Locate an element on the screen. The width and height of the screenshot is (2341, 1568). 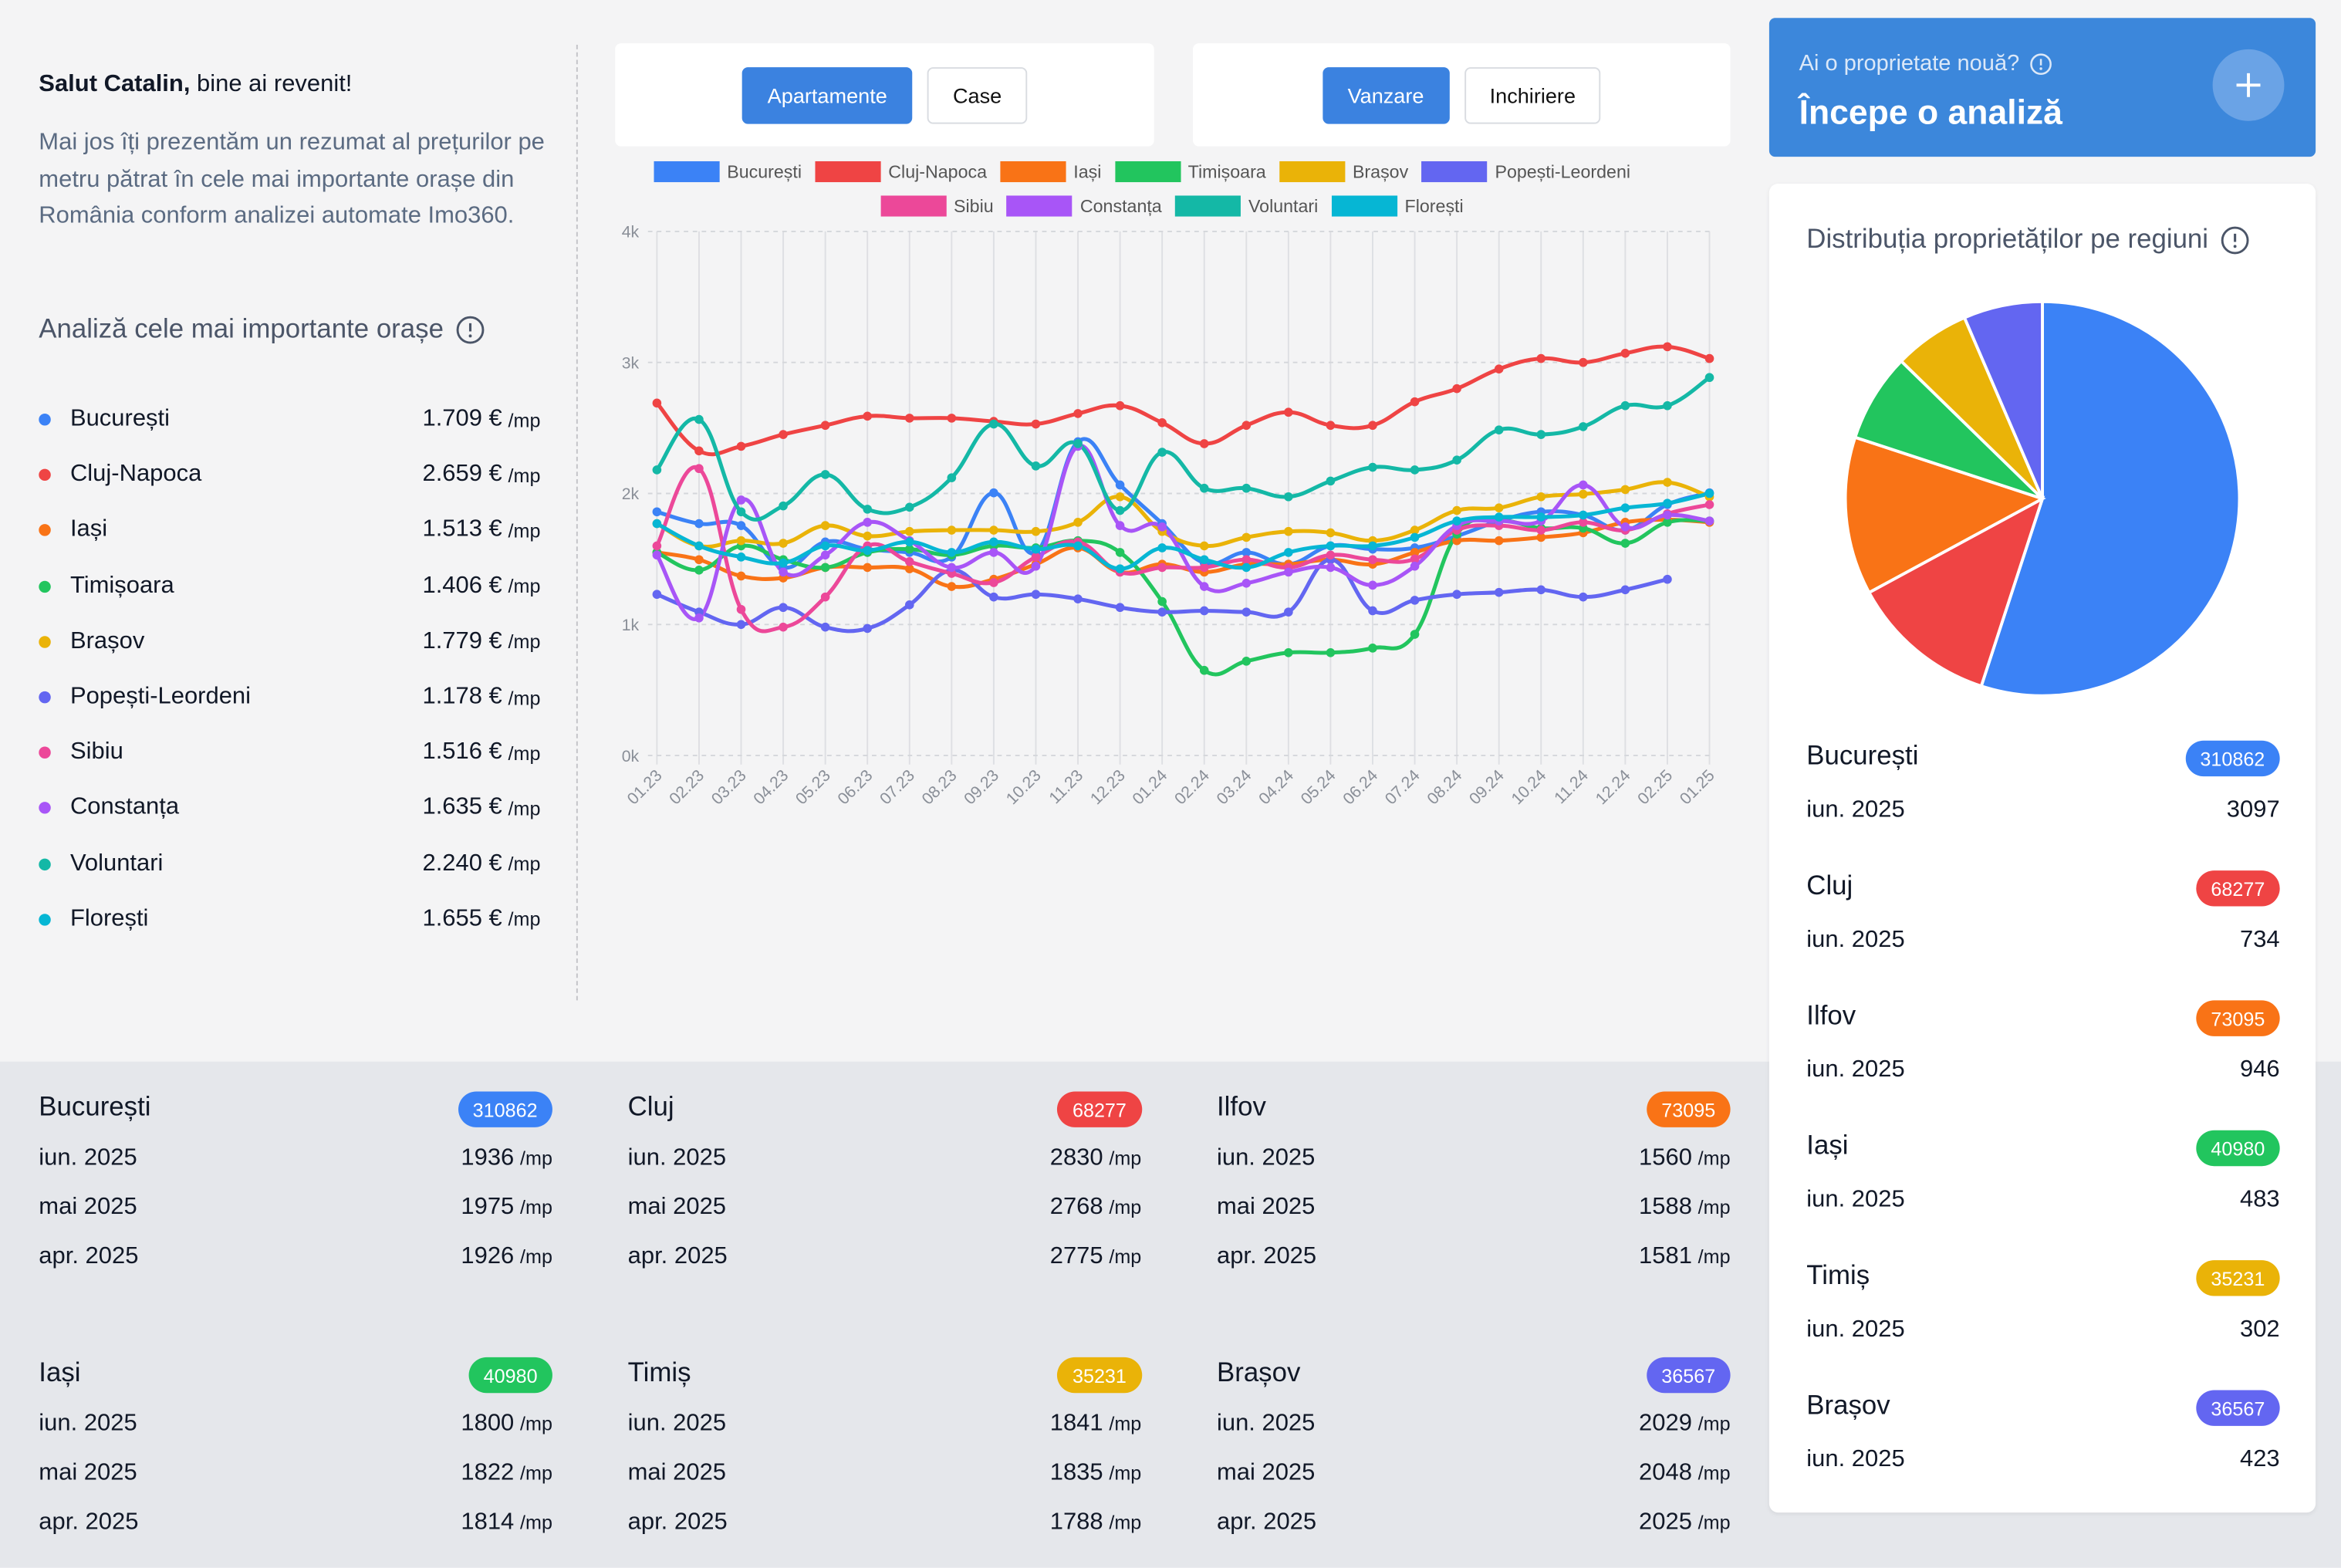
toggle-button: Vanzare is located at coordinates (1386, 94).